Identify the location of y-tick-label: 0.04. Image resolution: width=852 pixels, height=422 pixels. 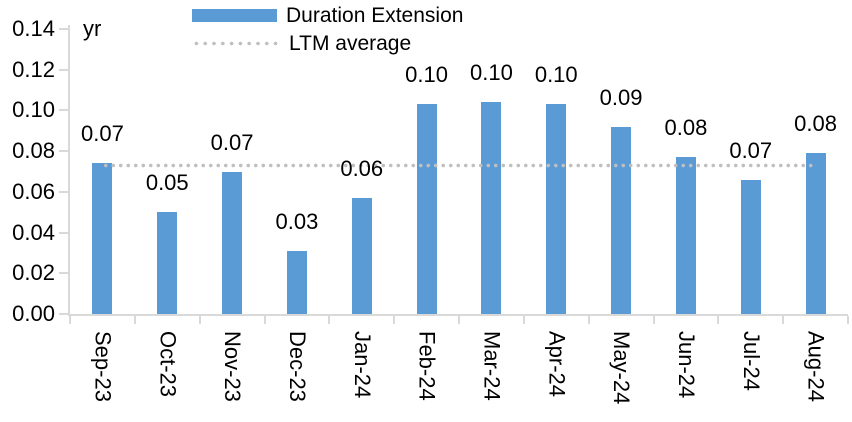
(33, 232).